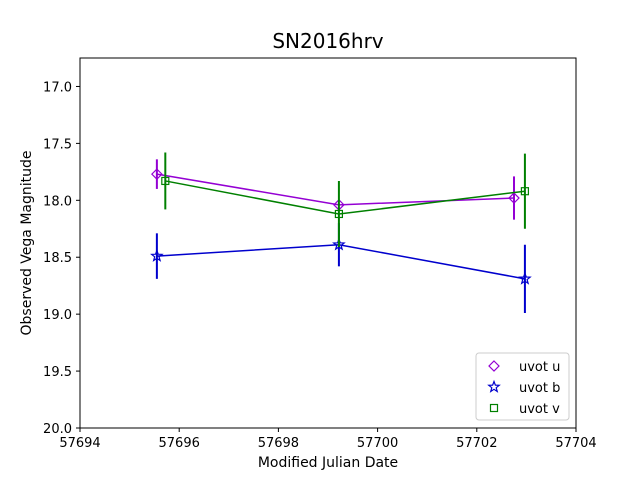 The width and height of the screenshot is (640, 480). I want to click on y-tick-label: 17.0, so click(57, 87).